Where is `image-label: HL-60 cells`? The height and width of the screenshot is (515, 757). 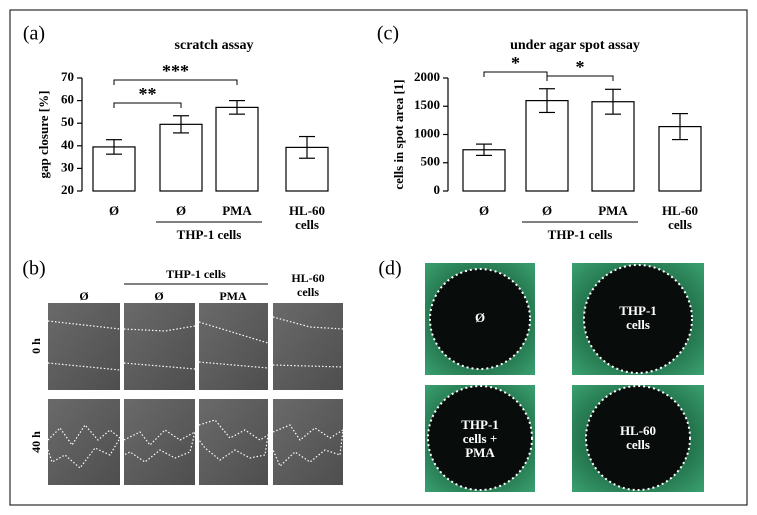
image-label: HL-60 cells is located at coordinates (638, 437).